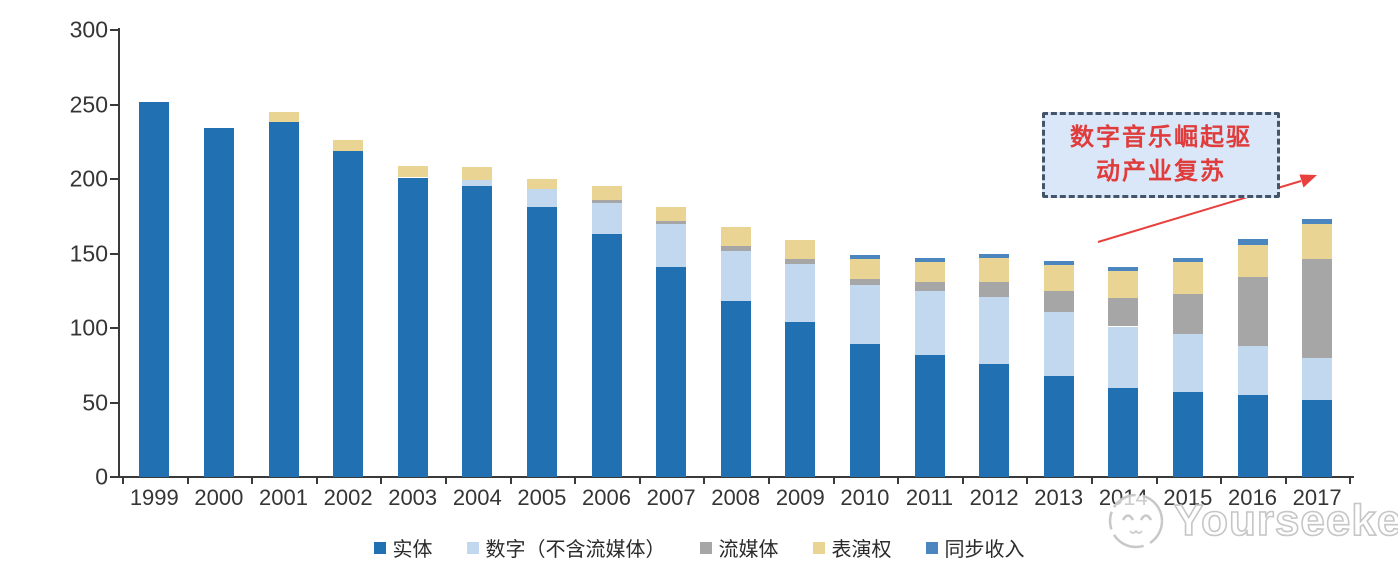 The height and width of the screenshot is (582, 1398). What do you see at coordinates (1188, 497) in the screenshot?
I see `x-tick-label: 2015` at bounding box center [1188, 497].